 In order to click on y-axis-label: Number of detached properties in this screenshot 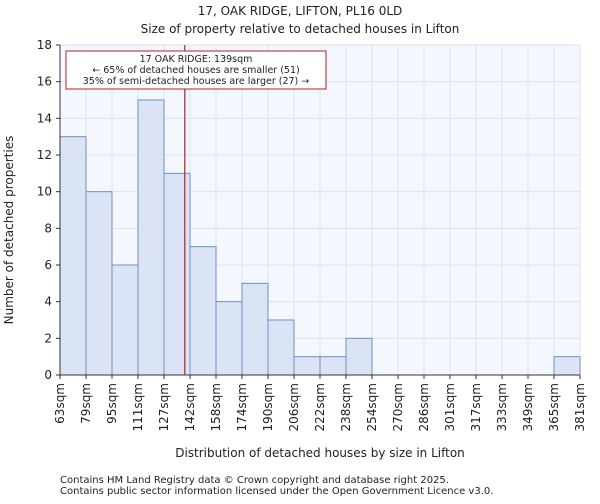, I will do `click(9, 230)`.